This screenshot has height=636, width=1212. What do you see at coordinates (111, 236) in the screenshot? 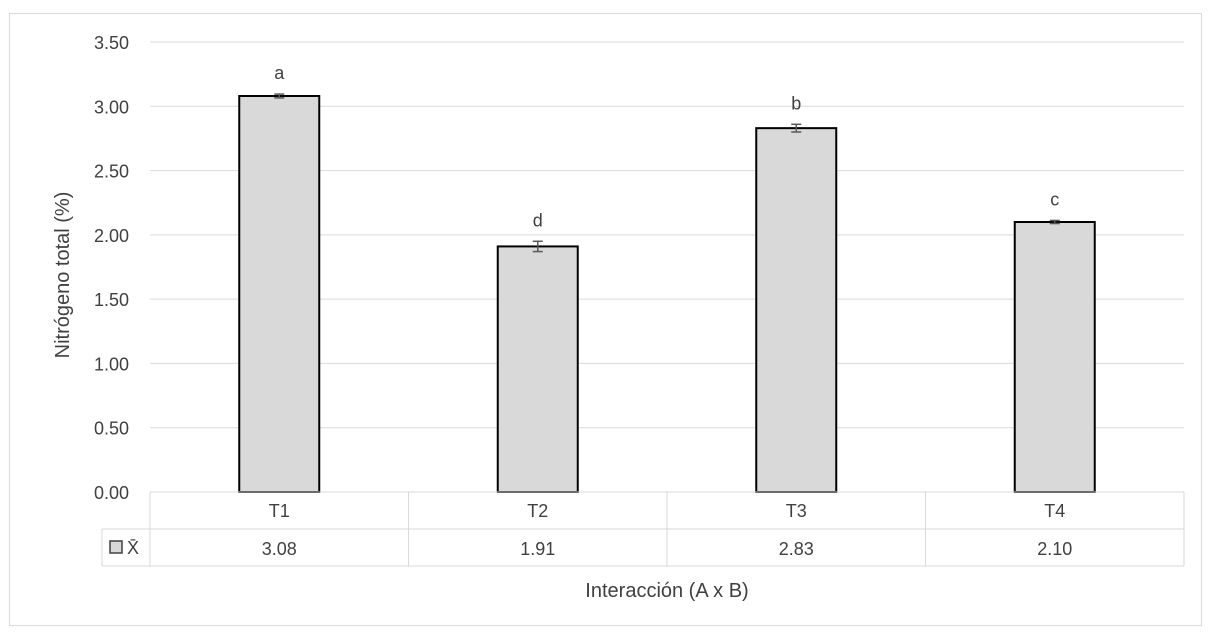
I see `y-tick-label: 2.00` at bounding box center [111, 236].